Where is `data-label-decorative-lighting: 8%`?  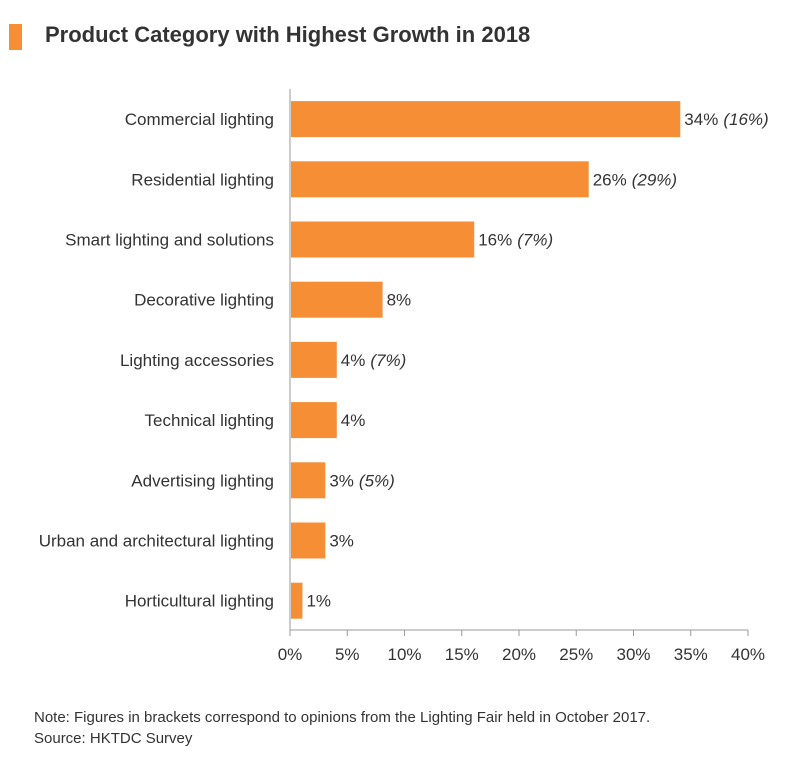 data-label-decorative-lighting: 8% is located at coordinates (399, 300).